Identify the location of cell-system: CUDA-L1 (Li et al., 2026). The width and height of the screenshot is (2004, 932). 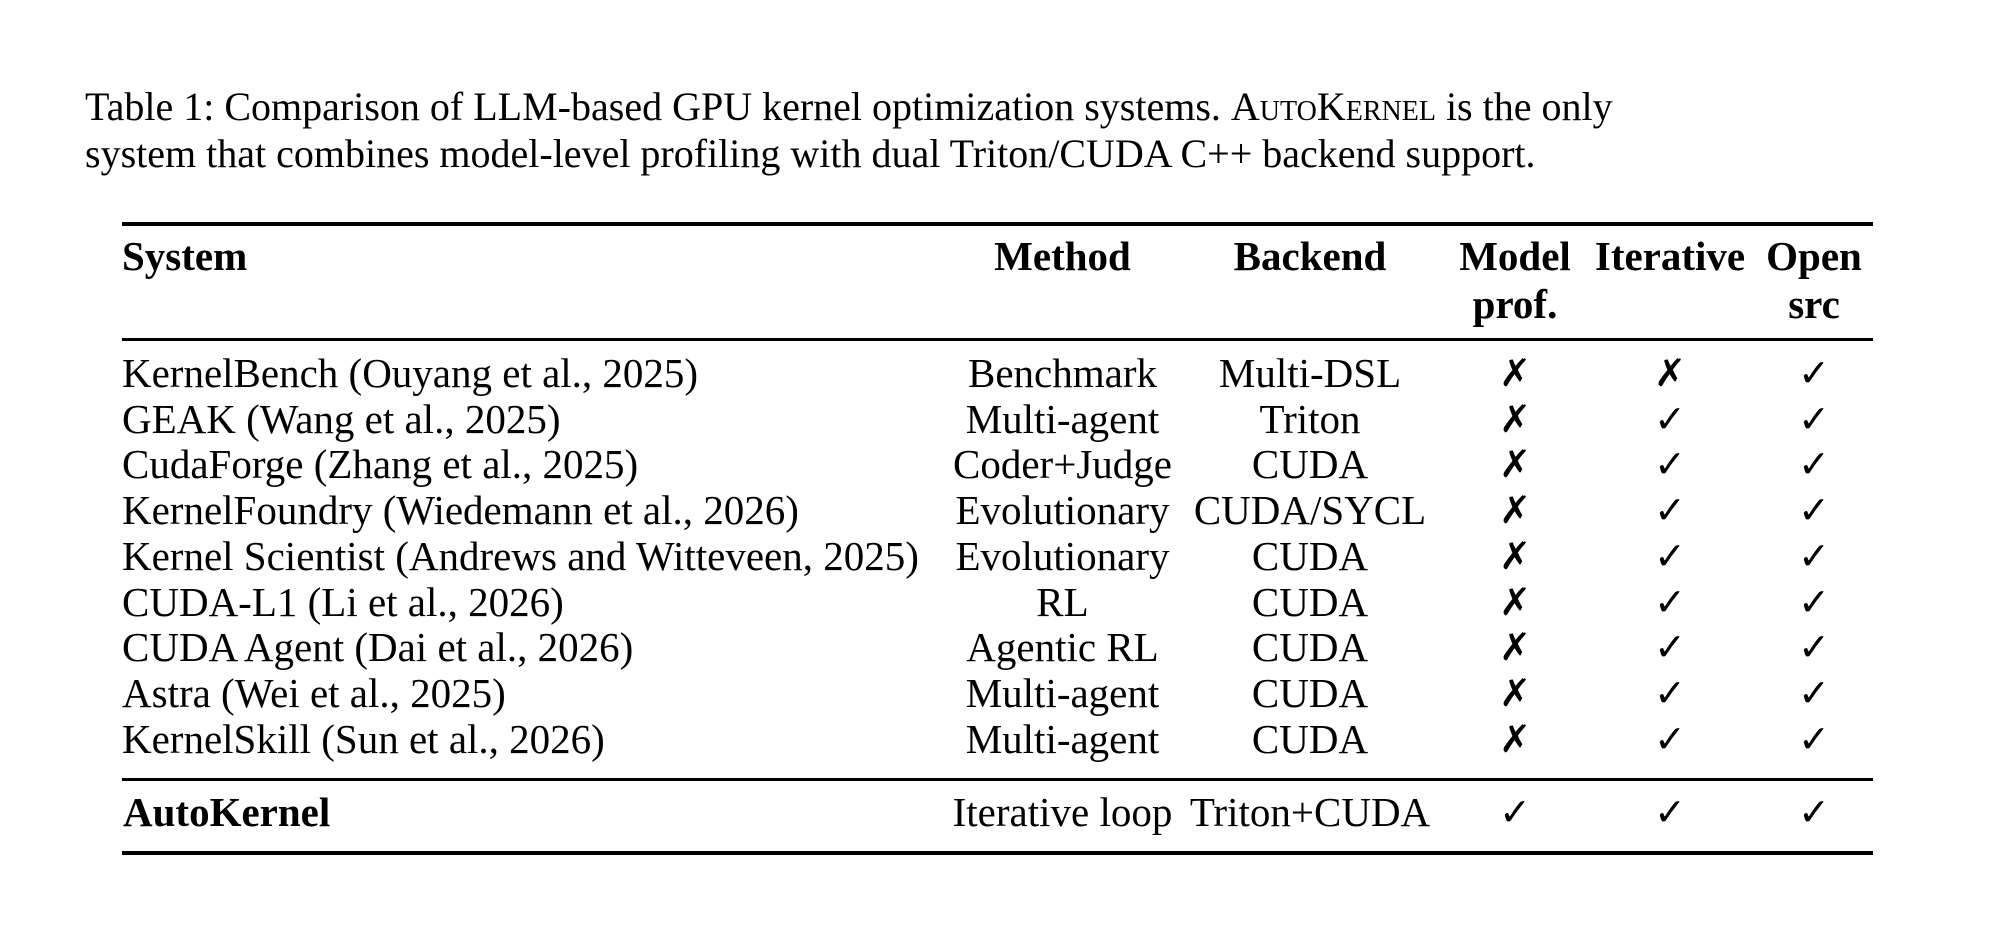
(343, 601).